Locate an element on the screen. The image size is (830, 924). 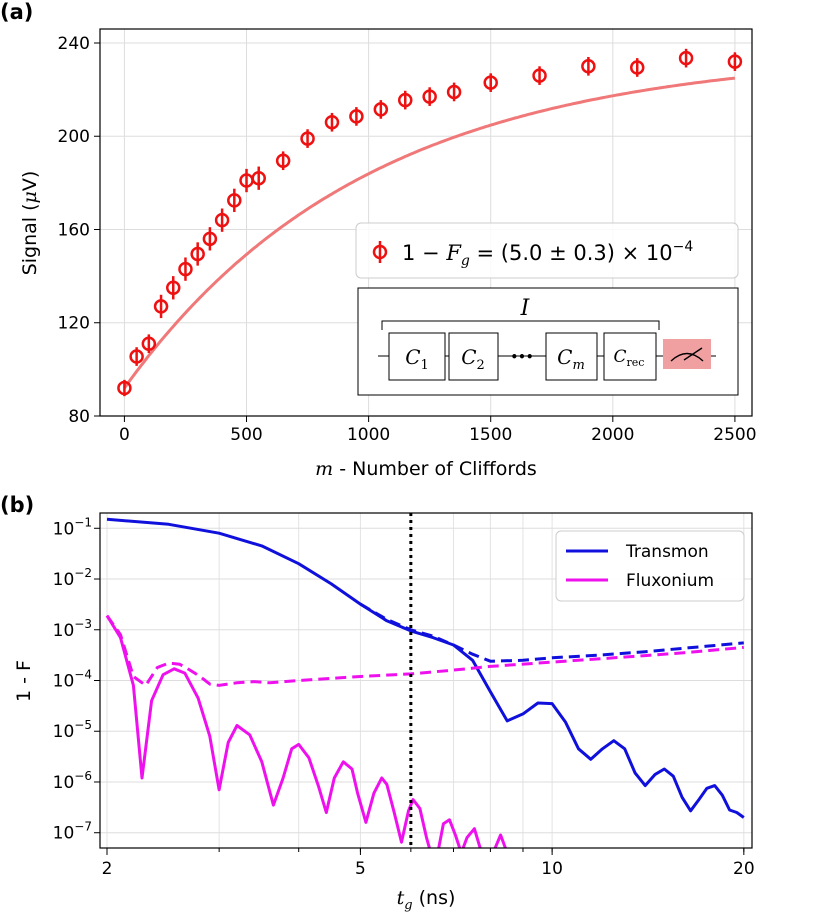
gate-c2 is located at coordinates (473, 356).